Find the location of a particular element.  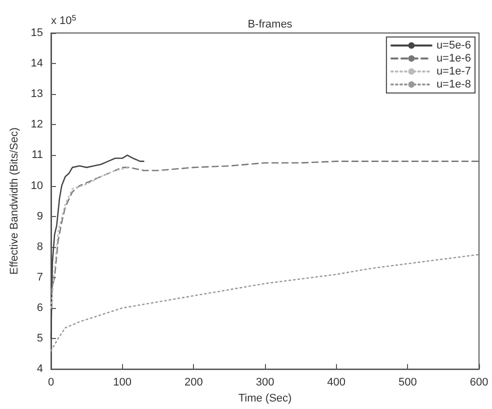

y-tick-label: 15 is located at coordinates (36, 33).